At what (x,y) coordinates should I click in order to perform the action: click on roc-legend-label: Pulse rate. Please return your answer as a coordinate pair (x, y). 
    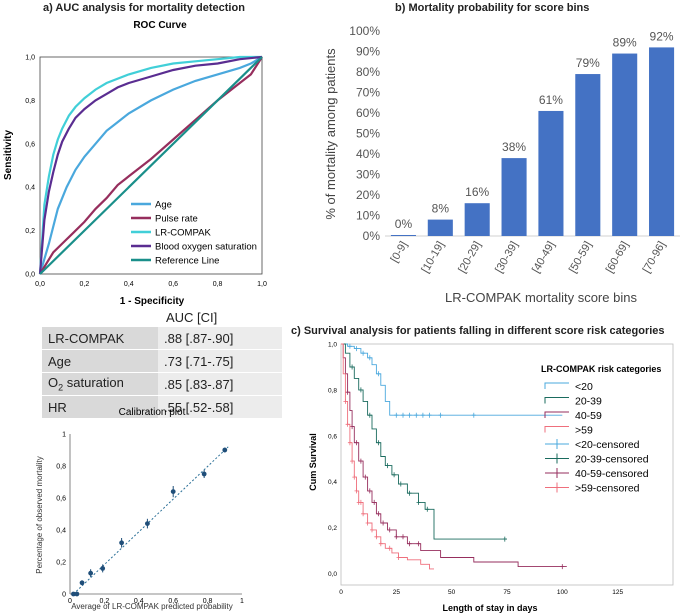
    Looking at the image, I should click on (176, 219).